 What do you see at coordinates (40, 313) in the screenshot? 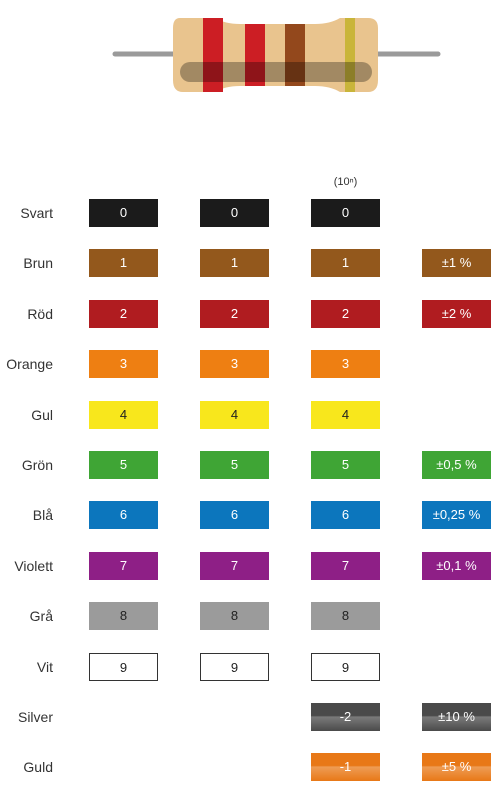
I see `color-name: Röd` at bounding box center [40, 313].